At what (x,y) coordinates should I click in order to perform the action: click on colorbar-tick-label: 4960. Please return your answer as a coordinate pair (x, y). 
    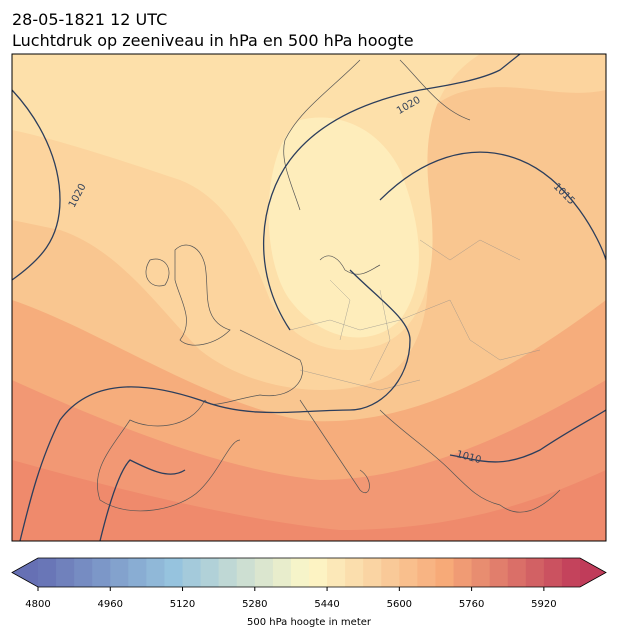
    Looking at the image, I should click on (110, 604).